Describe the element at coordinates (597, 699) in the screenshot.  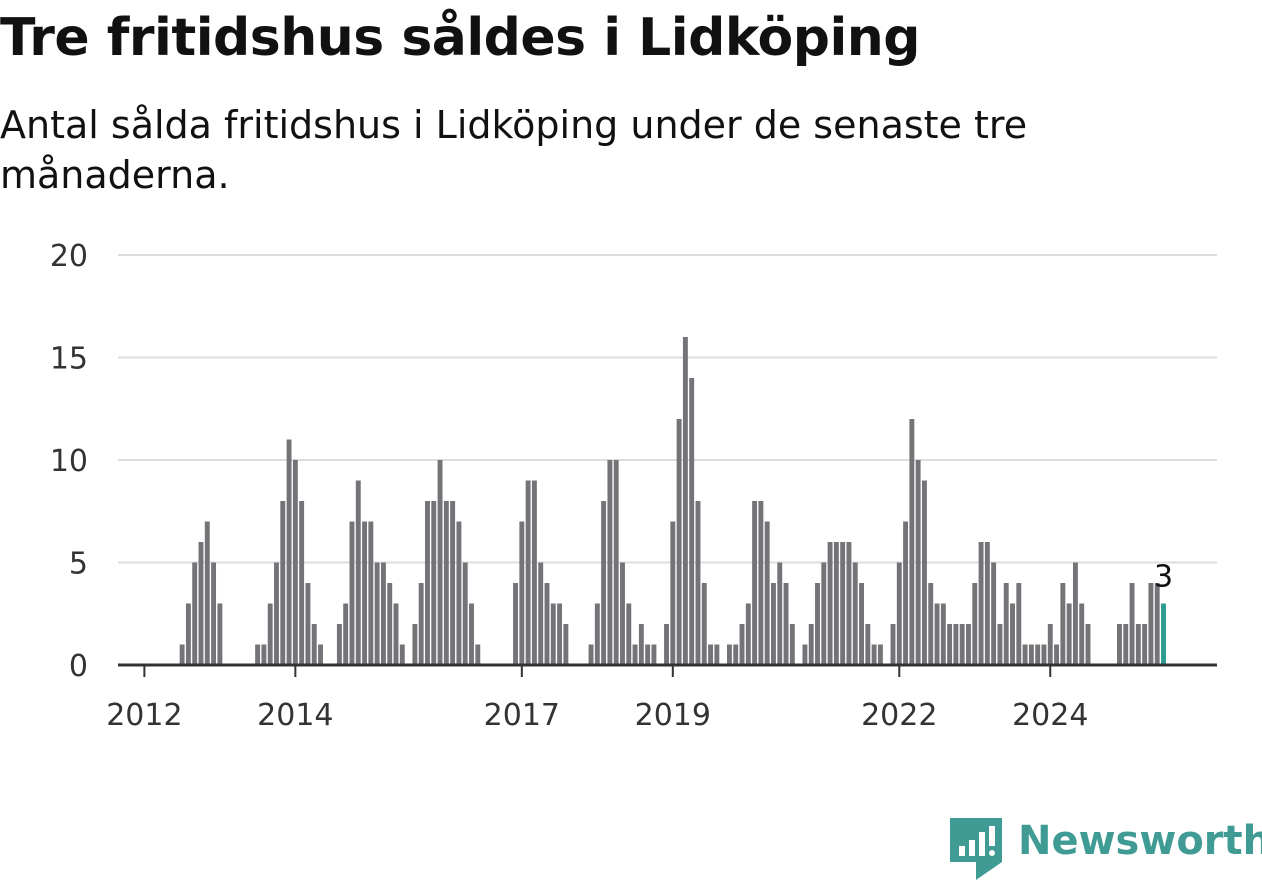
I see `x-axis-labels: 2012 2014 2017 2019 2022 2024` at that location.